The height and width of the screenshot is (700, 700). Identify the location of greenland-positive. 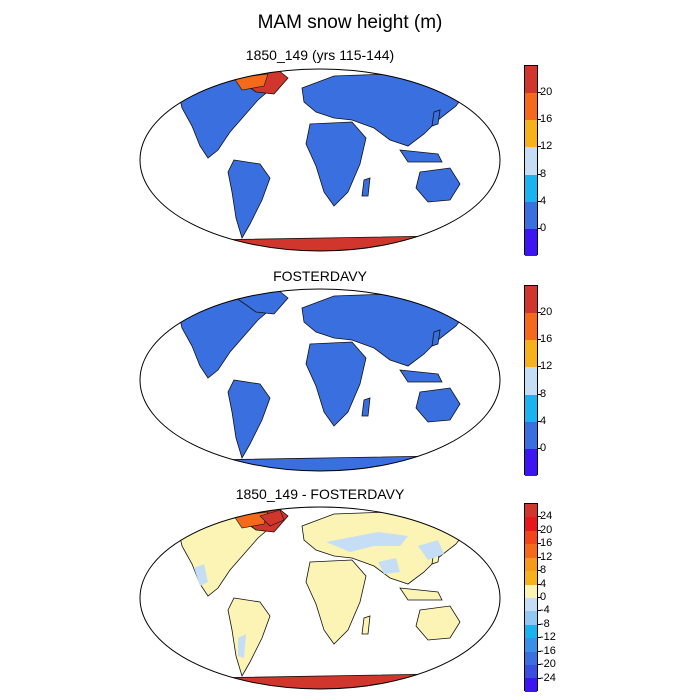
(272, 518).